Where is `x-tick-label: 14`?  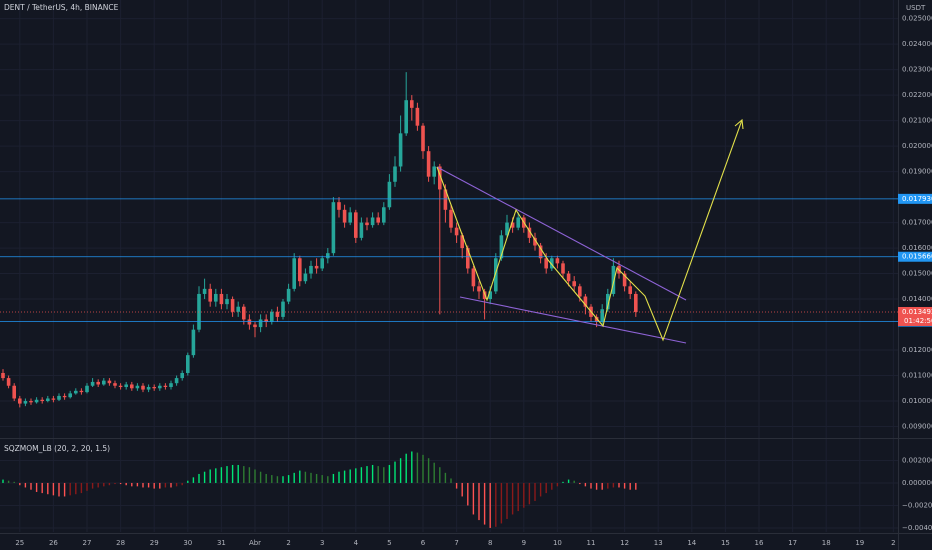 x-tick-label: 14 is located at coordinates (691, 543).